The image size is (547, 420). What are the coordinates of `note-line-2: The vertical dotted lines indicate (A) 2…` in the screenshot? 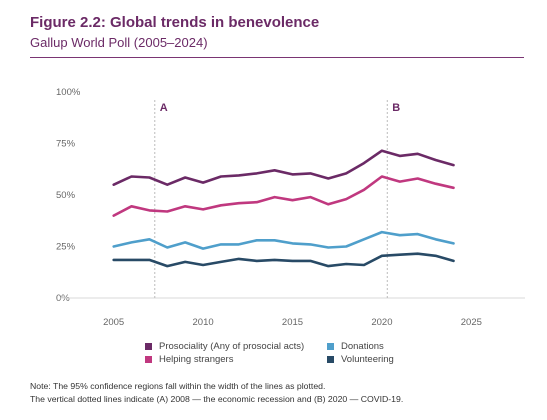 It's located at (217, 399).